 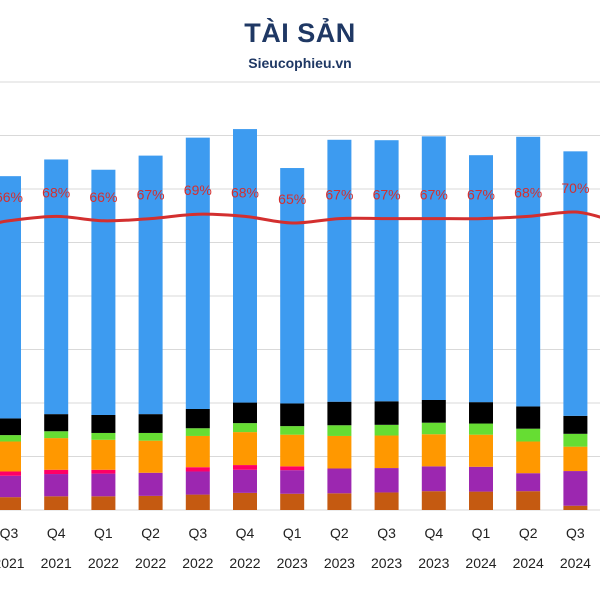 What do you see at coordinates (292, 199) in the screenshot?
I see `percent-label: 65%` at bounding box center [292, 199].